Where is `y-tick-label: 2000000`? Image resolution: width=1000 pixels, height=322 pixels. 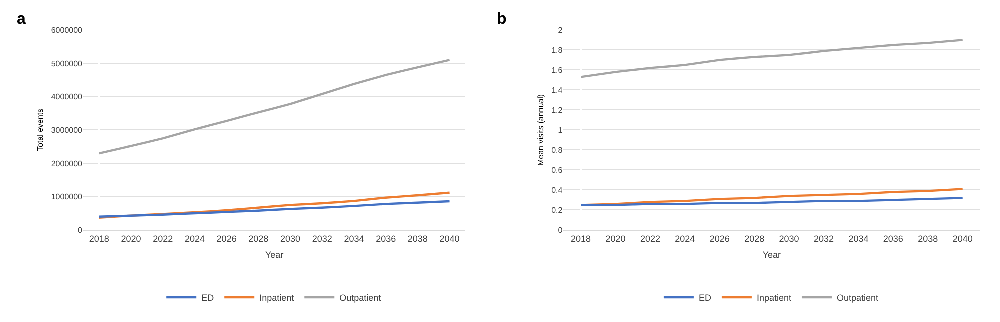
y-tick-label: 2000000 is located at coordinates (67, 163).